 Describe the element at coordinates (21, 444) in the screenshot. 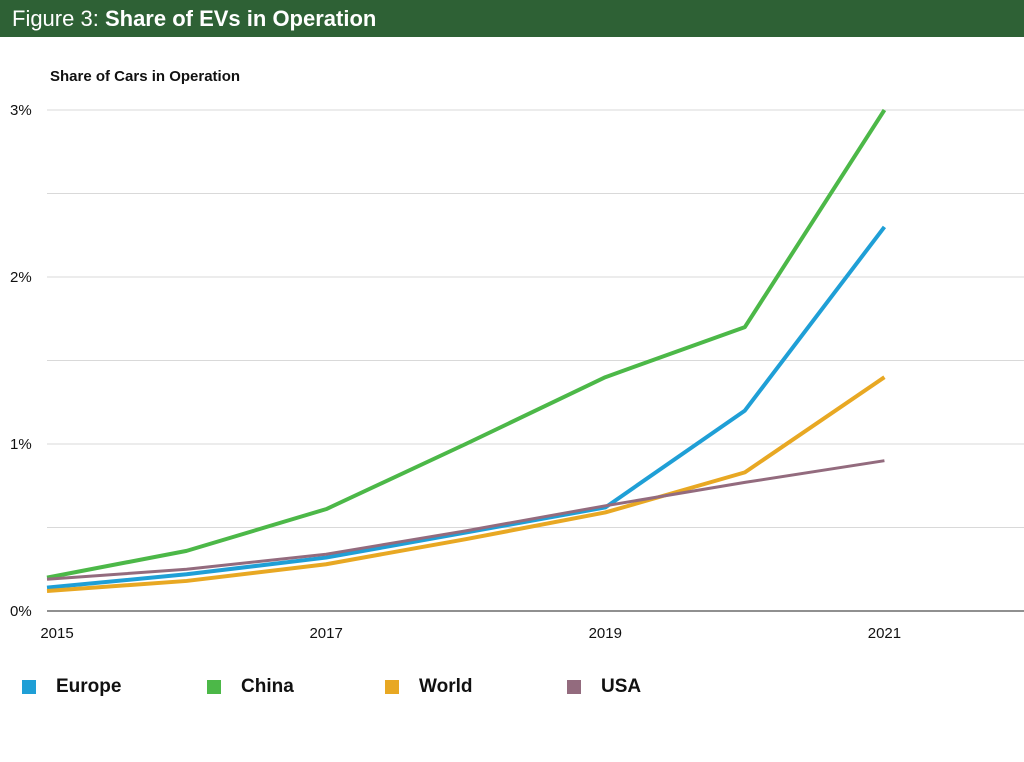

I see `y-tick-label: 1%` at that location.